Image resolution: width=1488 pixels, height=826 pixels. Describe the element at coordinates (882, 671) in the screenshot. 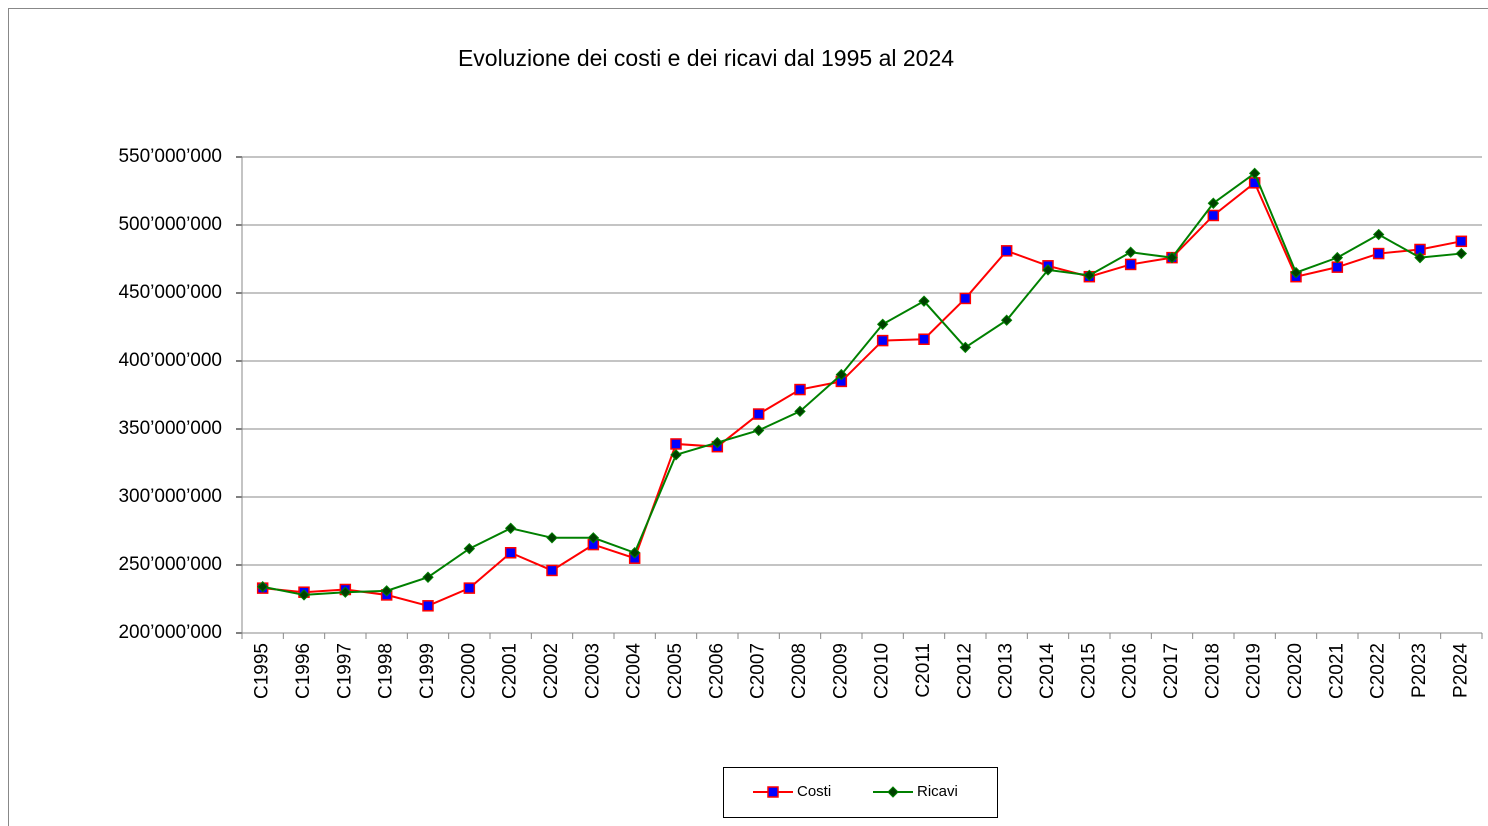

I see `x-tick-label: C2010` at that location.